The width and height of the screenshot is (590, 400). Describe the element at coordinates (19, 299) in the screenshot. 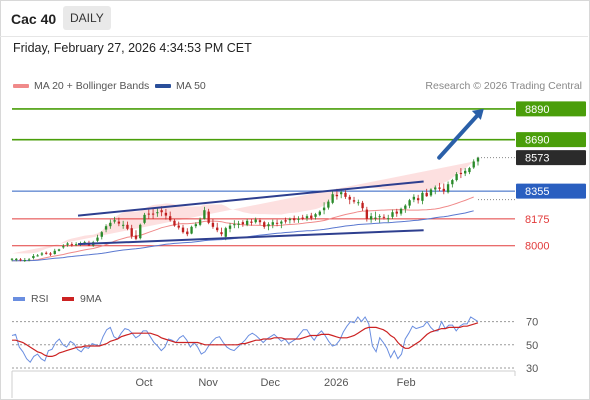

I see `rsi-swatch` at that location.